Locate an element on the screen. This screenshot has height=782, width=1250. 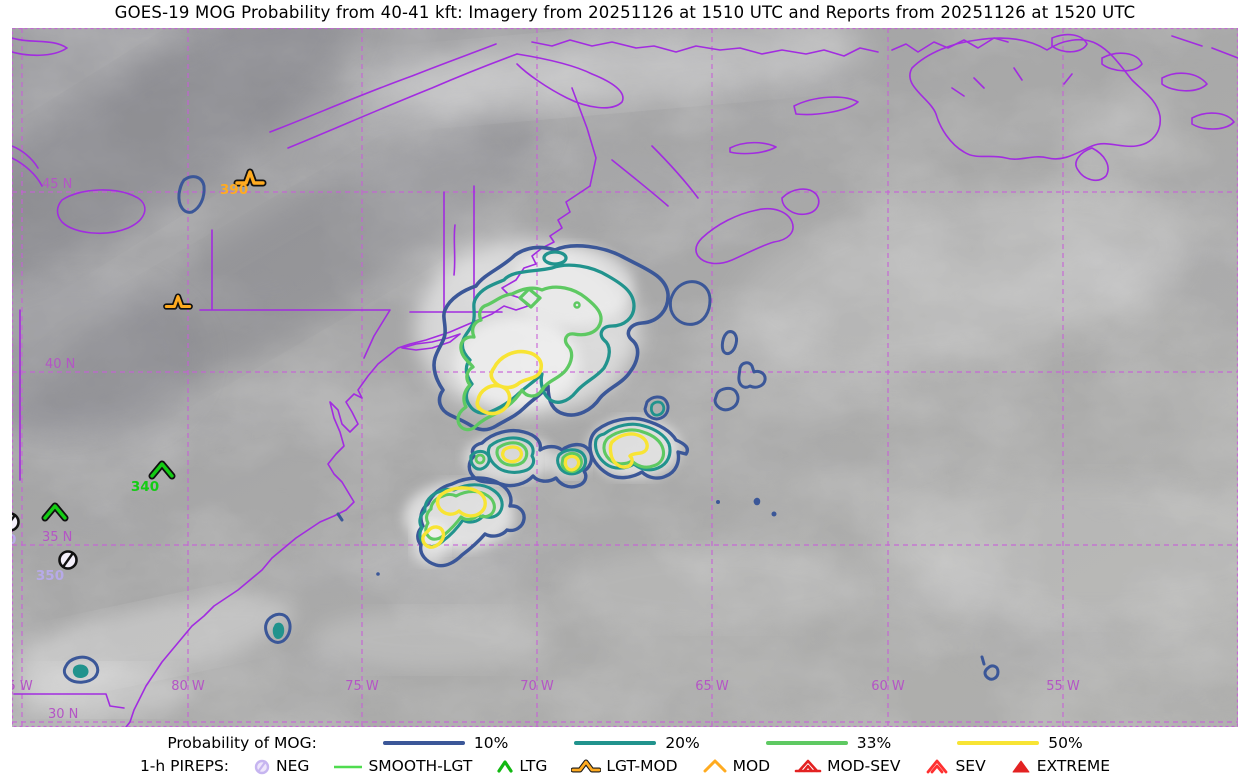
lon-label-75w: 75 W is located at coordinates (362, 686).